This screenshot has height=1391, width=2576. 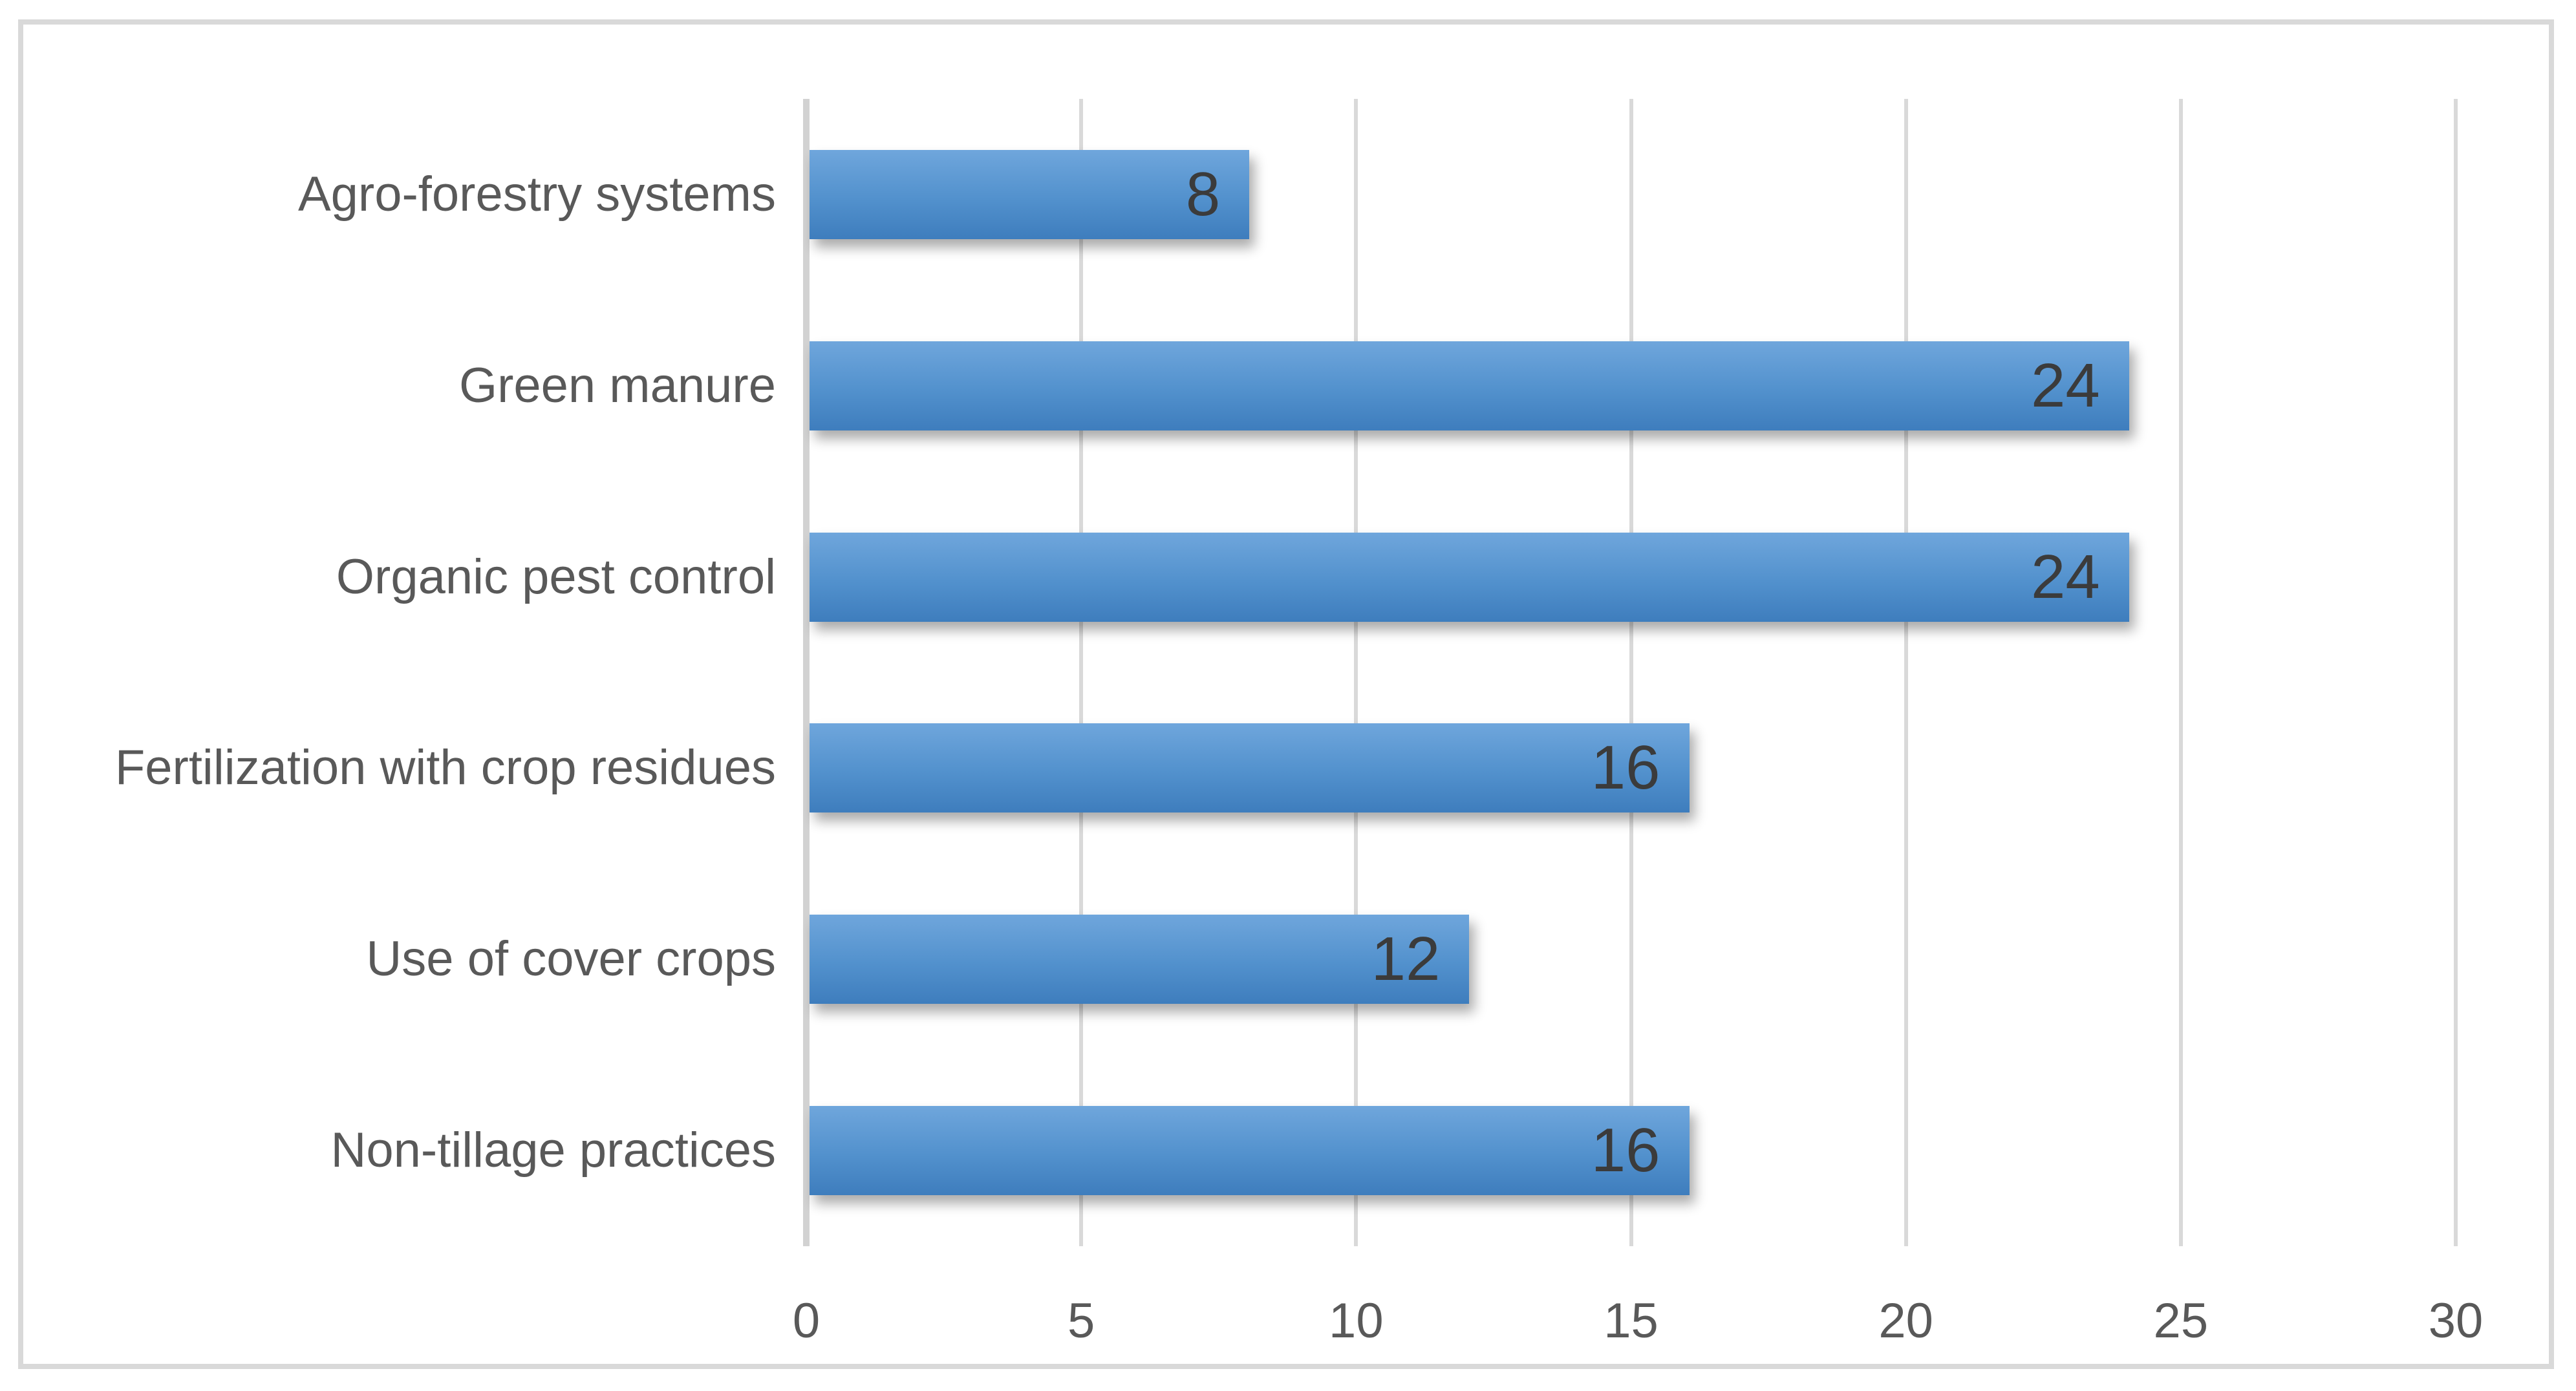 What do you see at coordinates (1203, 194) in the screenshot?
I see `value-label-1: 8` at bounding box center [1203, 194].